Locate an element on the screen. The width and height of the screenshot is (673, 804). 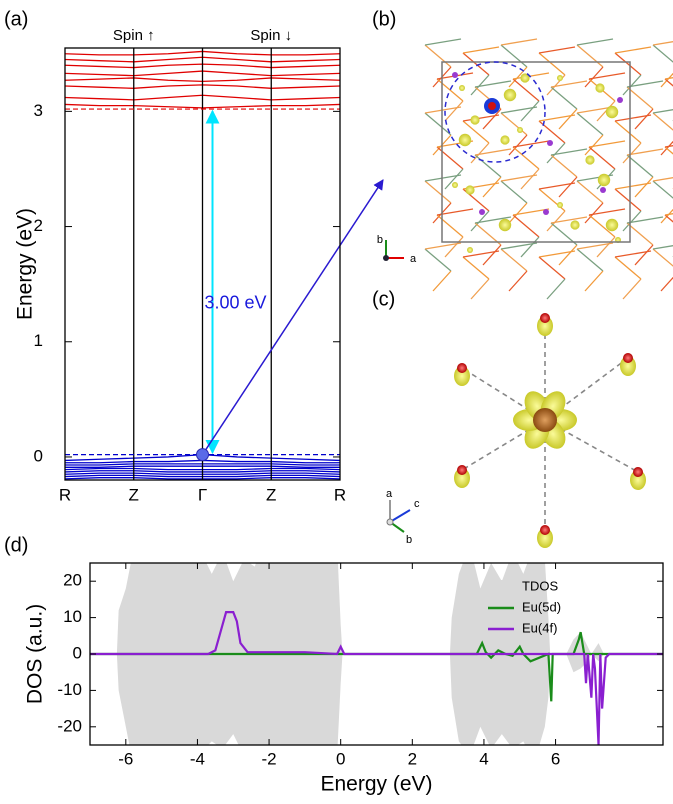
y-tick-label: -20 is located at coordinates (69, 725).